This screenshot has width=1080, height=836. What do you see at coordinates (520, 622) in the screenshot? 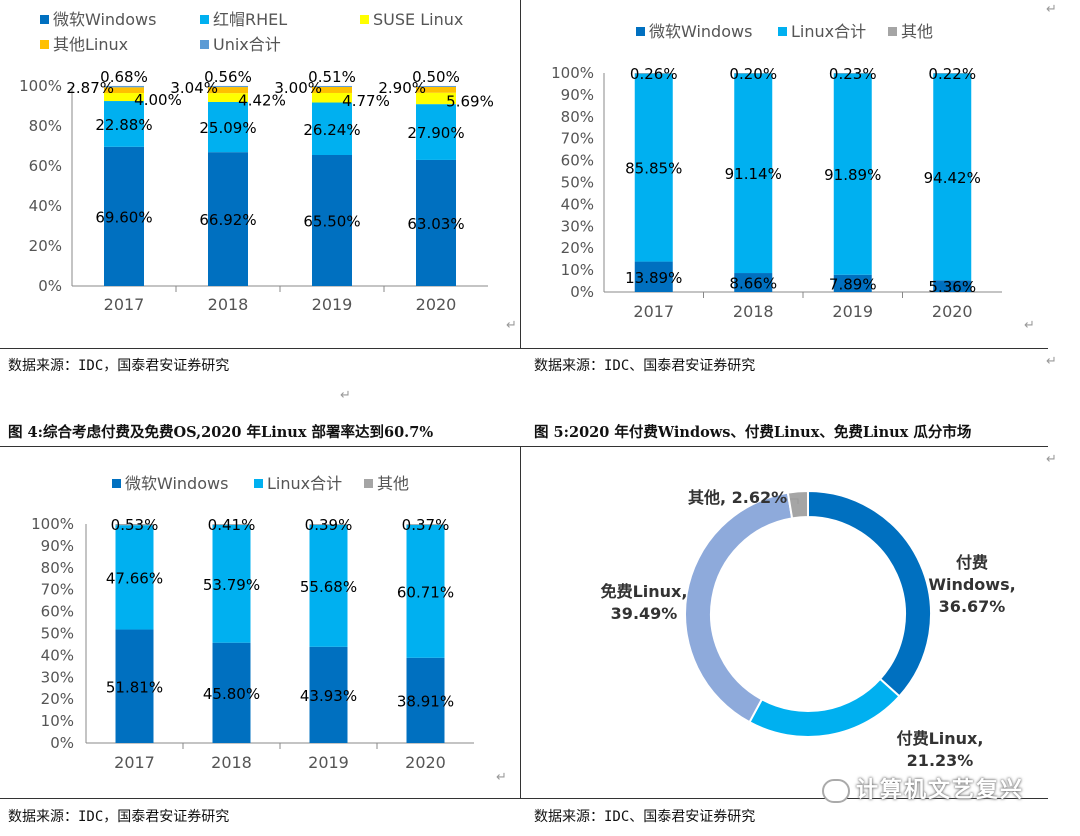
I see `divider-vertical-bottom` at bounding box center [520, 622].